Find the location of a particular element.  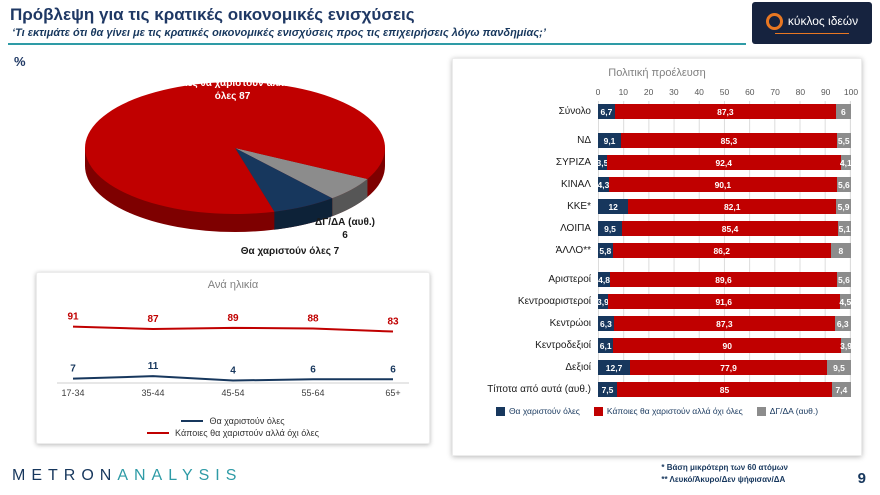

bar-row: ΣΥΡΙΖΑ 3,5 92,4 4,1 is located at coordinates (657, 162).